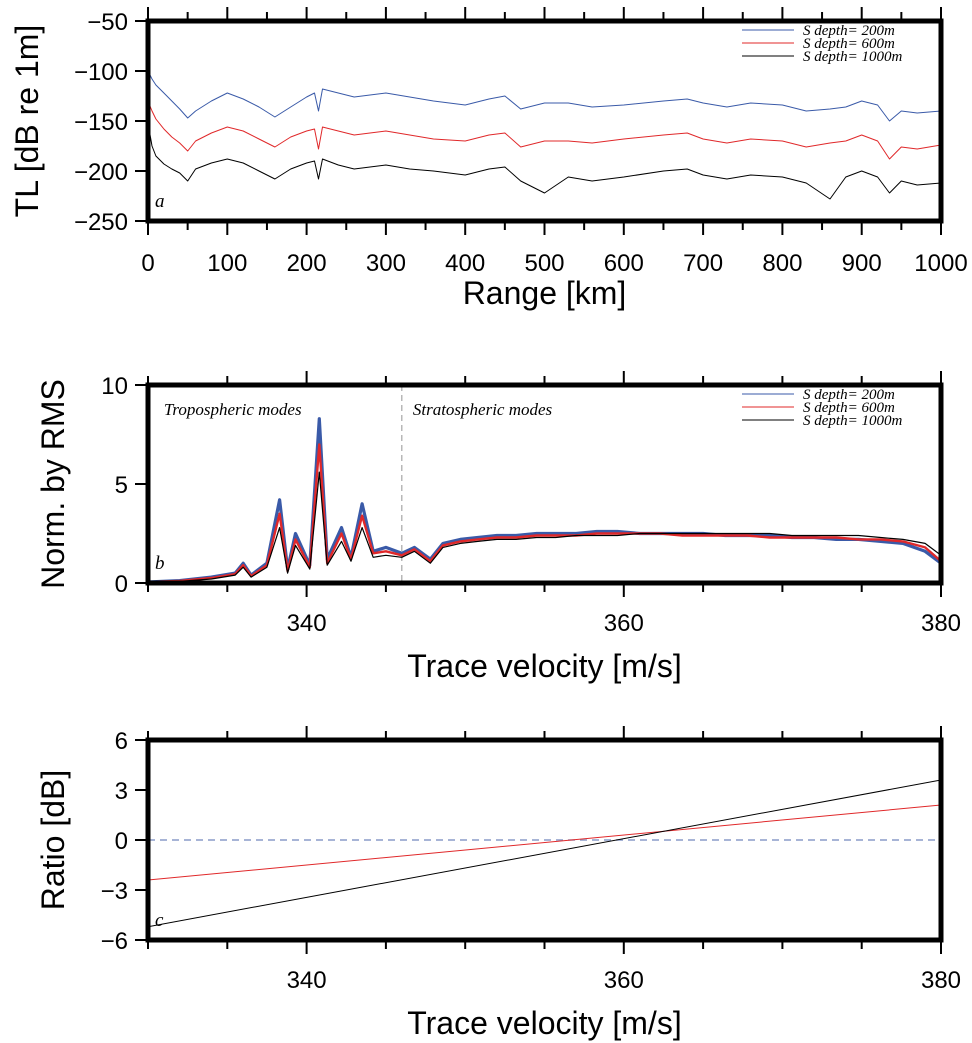 This screenshot has width=972, height=1043. I want to click on y-tick-label: −50, so click(107, 22).